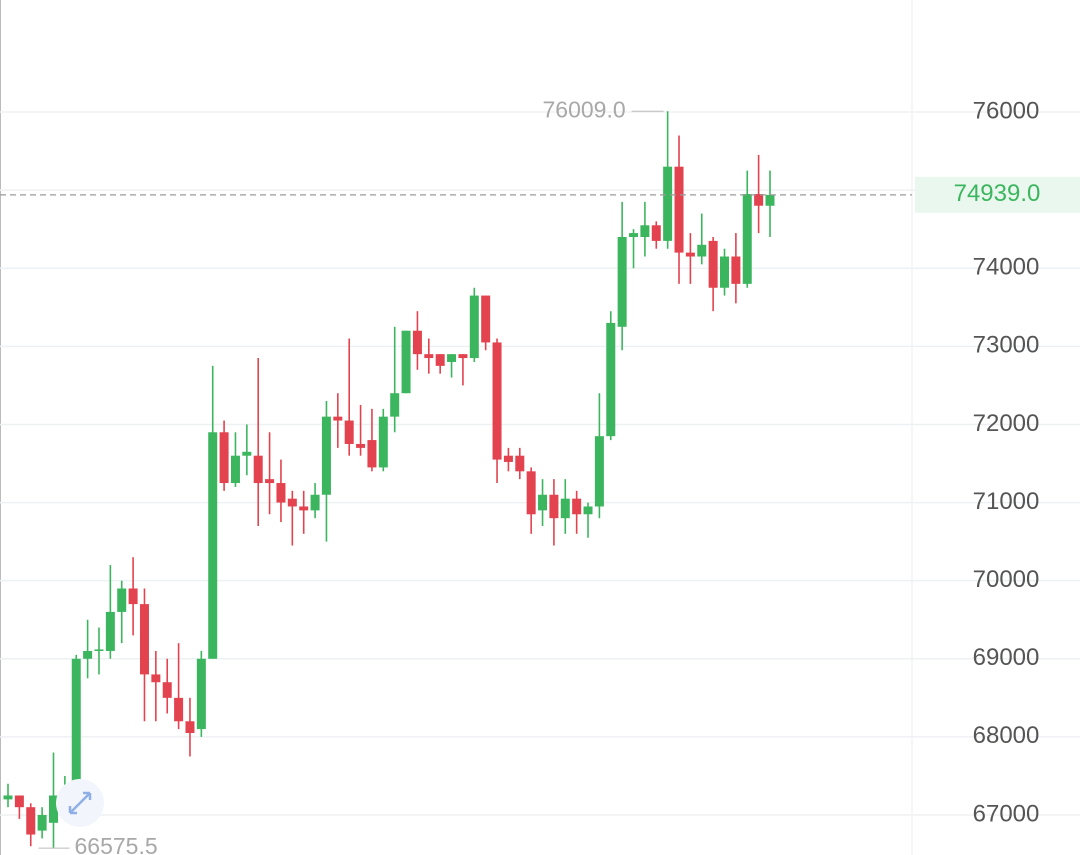  I want to click on y-tick-label: 68000, so click(1006, 735).